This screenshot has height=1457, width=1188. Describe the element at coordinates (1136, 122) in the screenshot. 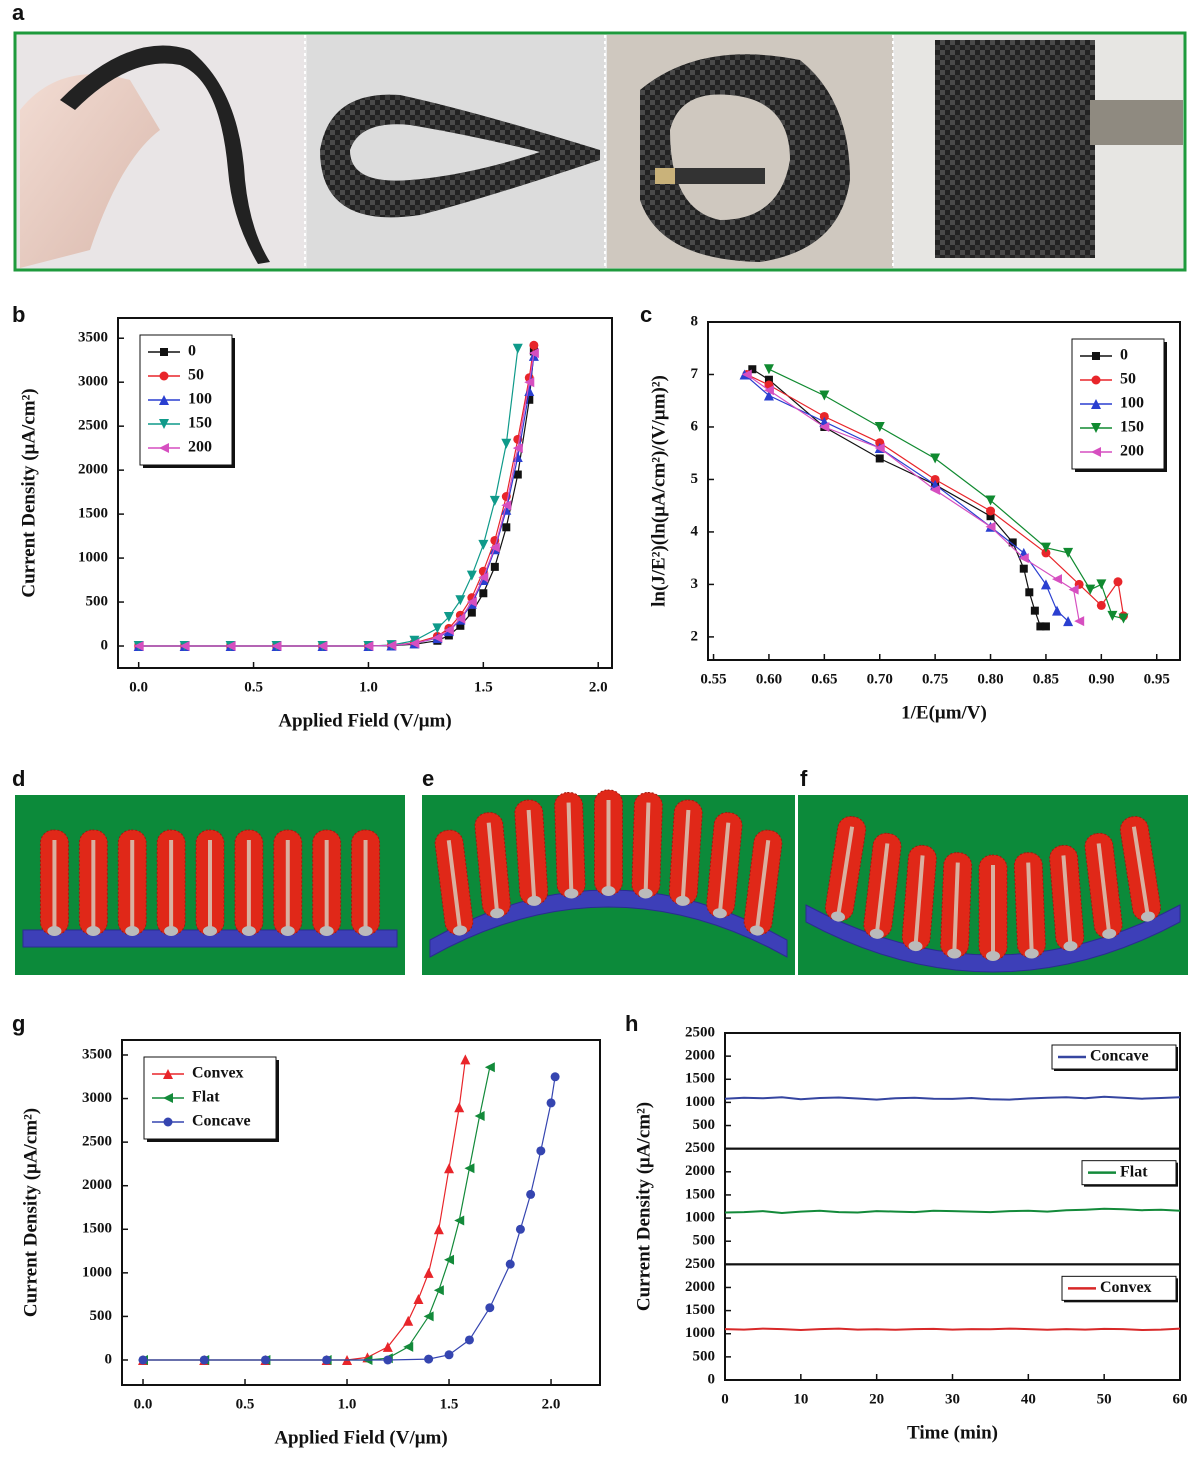

I see `rod` at that location.